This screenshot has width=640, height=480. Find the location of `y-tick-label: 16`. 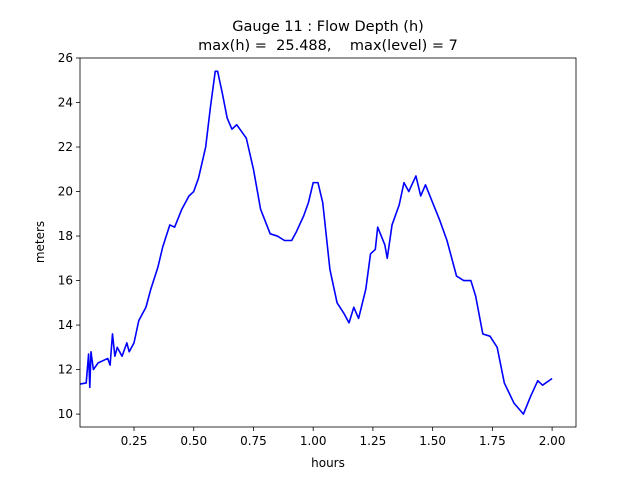

y-tick-label: 16 is located at coordinates (65, 281).